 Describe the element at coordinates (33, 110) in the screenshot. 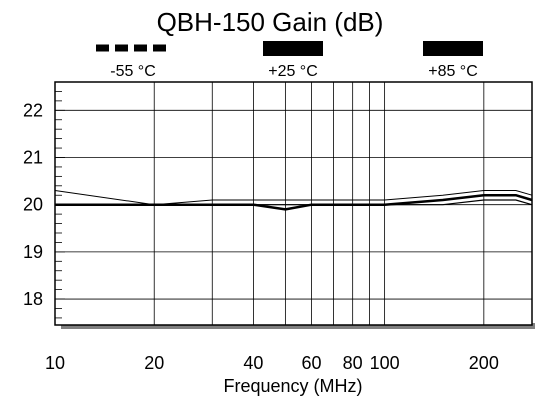

I see `y-tick-label: 22` at that location.